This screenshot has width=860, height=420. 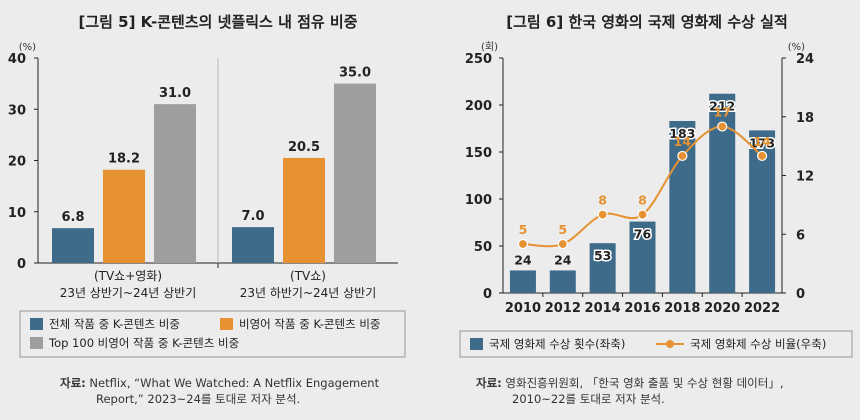 I want to click on y-left-tick-label: 0, so click(x=487, y=294).